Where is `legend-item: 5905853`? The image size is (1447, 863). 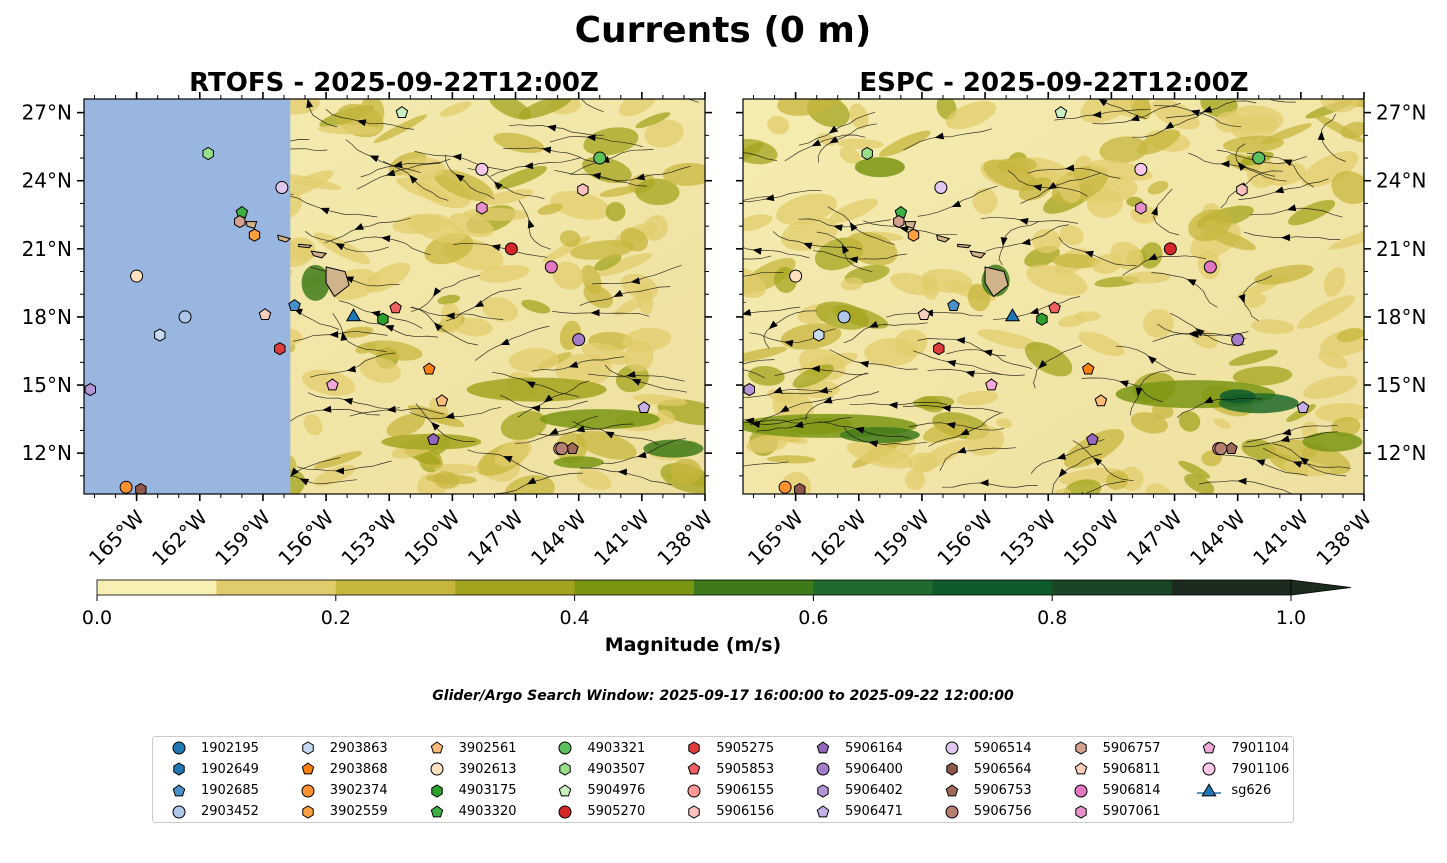
legend-item: 5905853 is located at coordinates (728, 769).